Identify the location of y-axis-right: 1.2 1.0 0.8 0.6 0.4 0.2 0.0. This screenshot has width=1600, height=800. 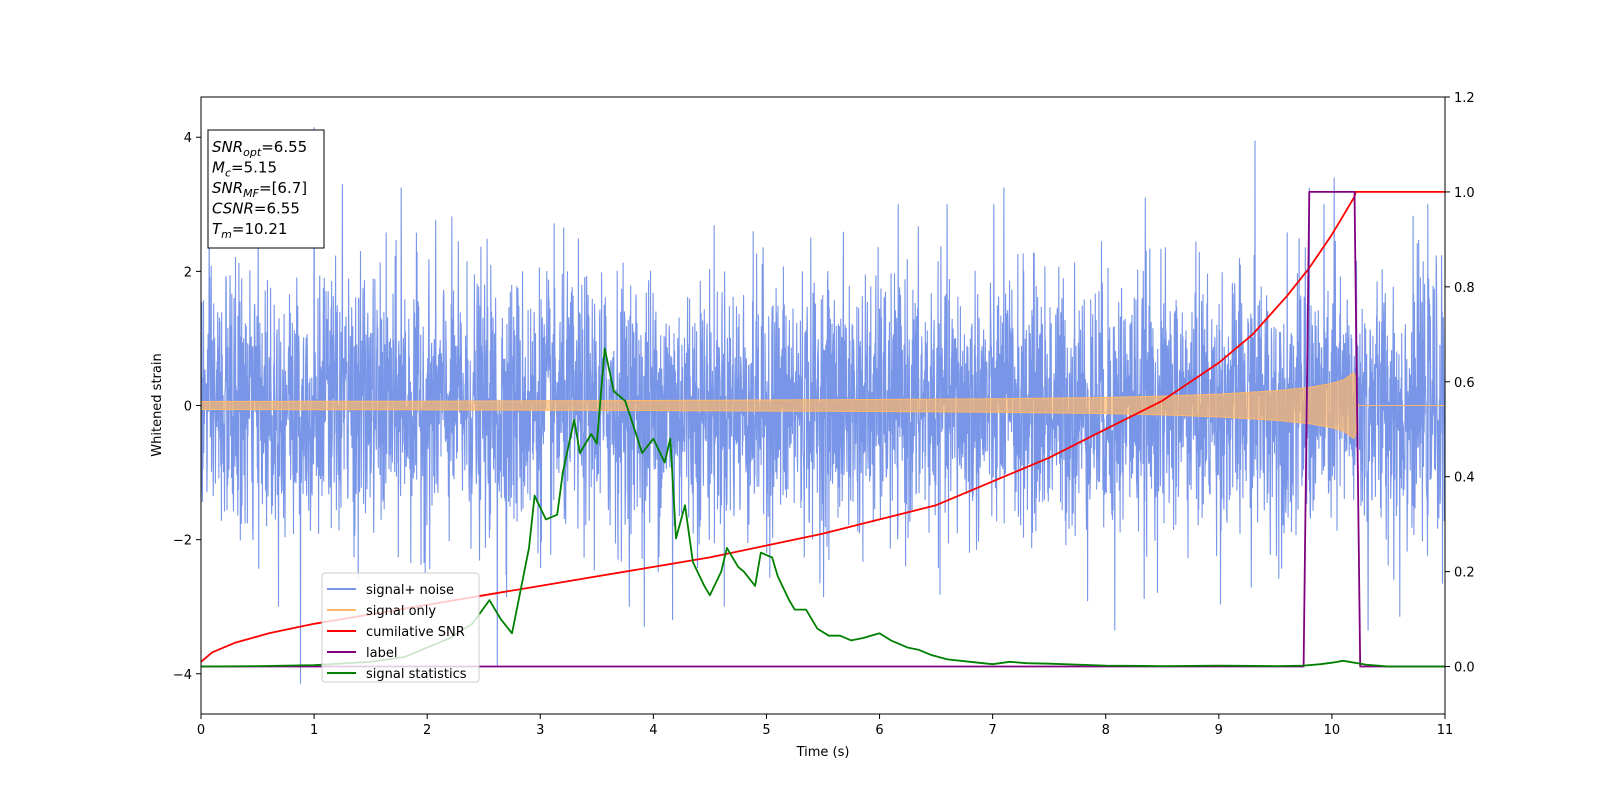
(1460, 383).